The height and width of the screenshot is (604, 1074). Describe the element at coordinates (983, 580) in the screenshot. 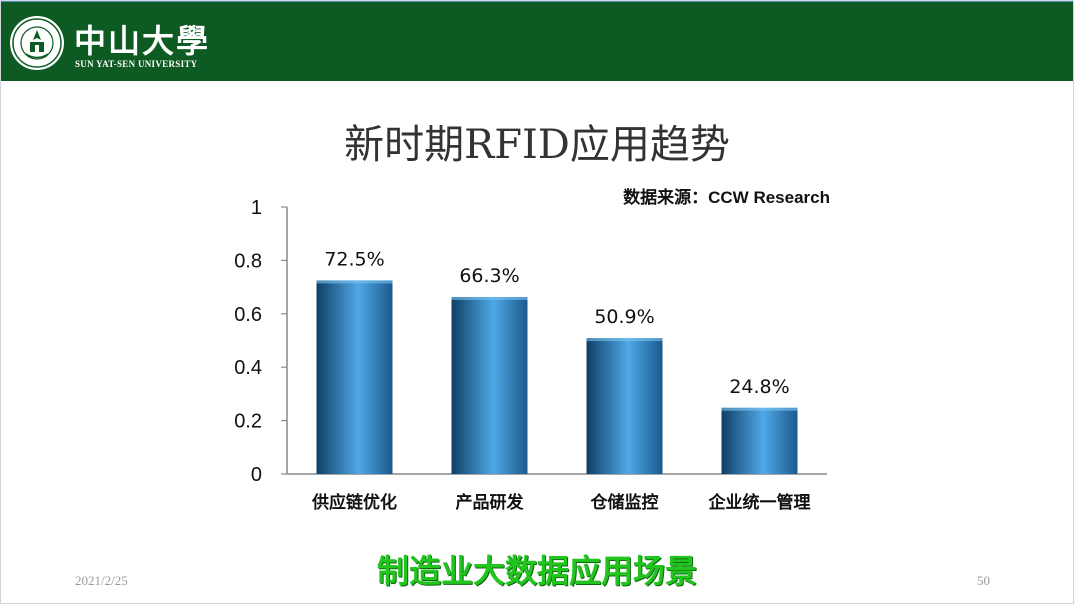

I see `page-number: 50` at that location.